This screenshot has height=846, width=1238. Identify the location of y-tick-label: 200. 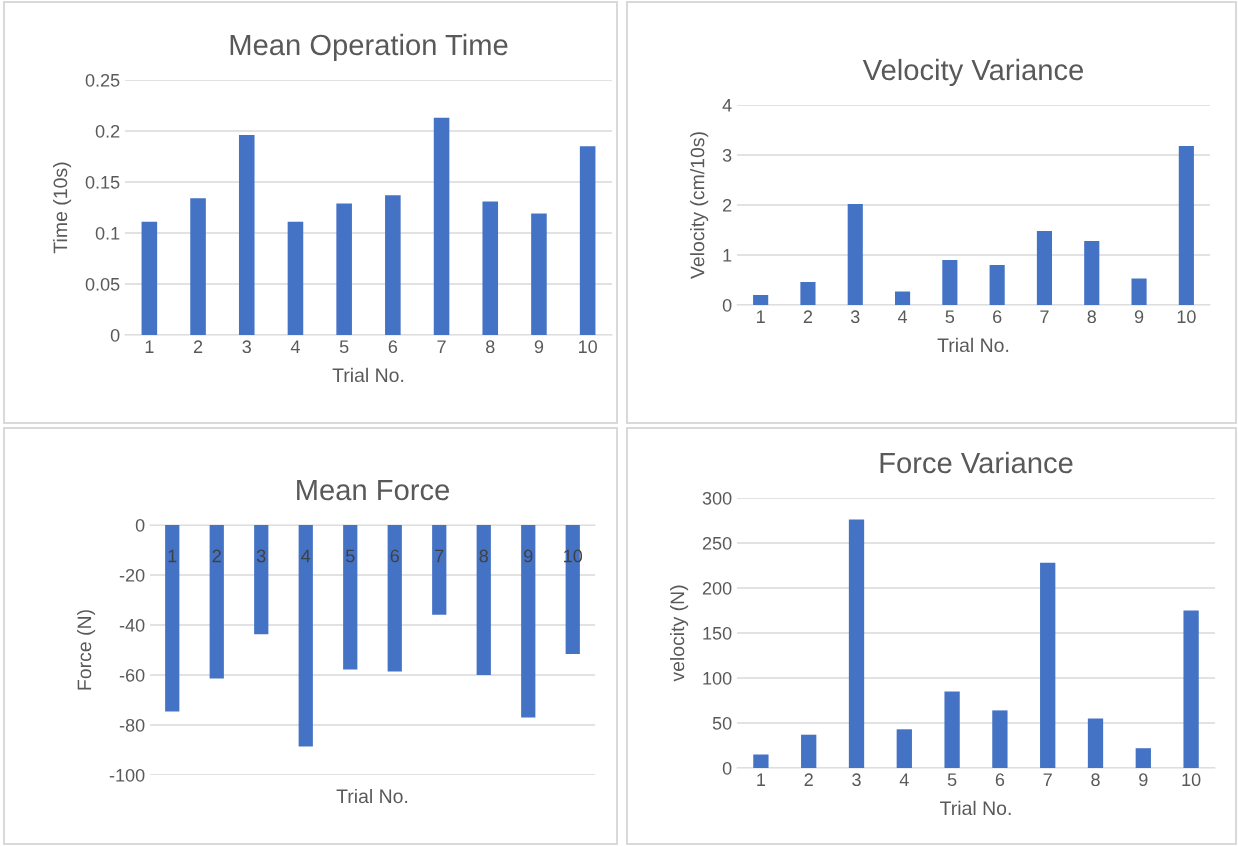
(717, 588).